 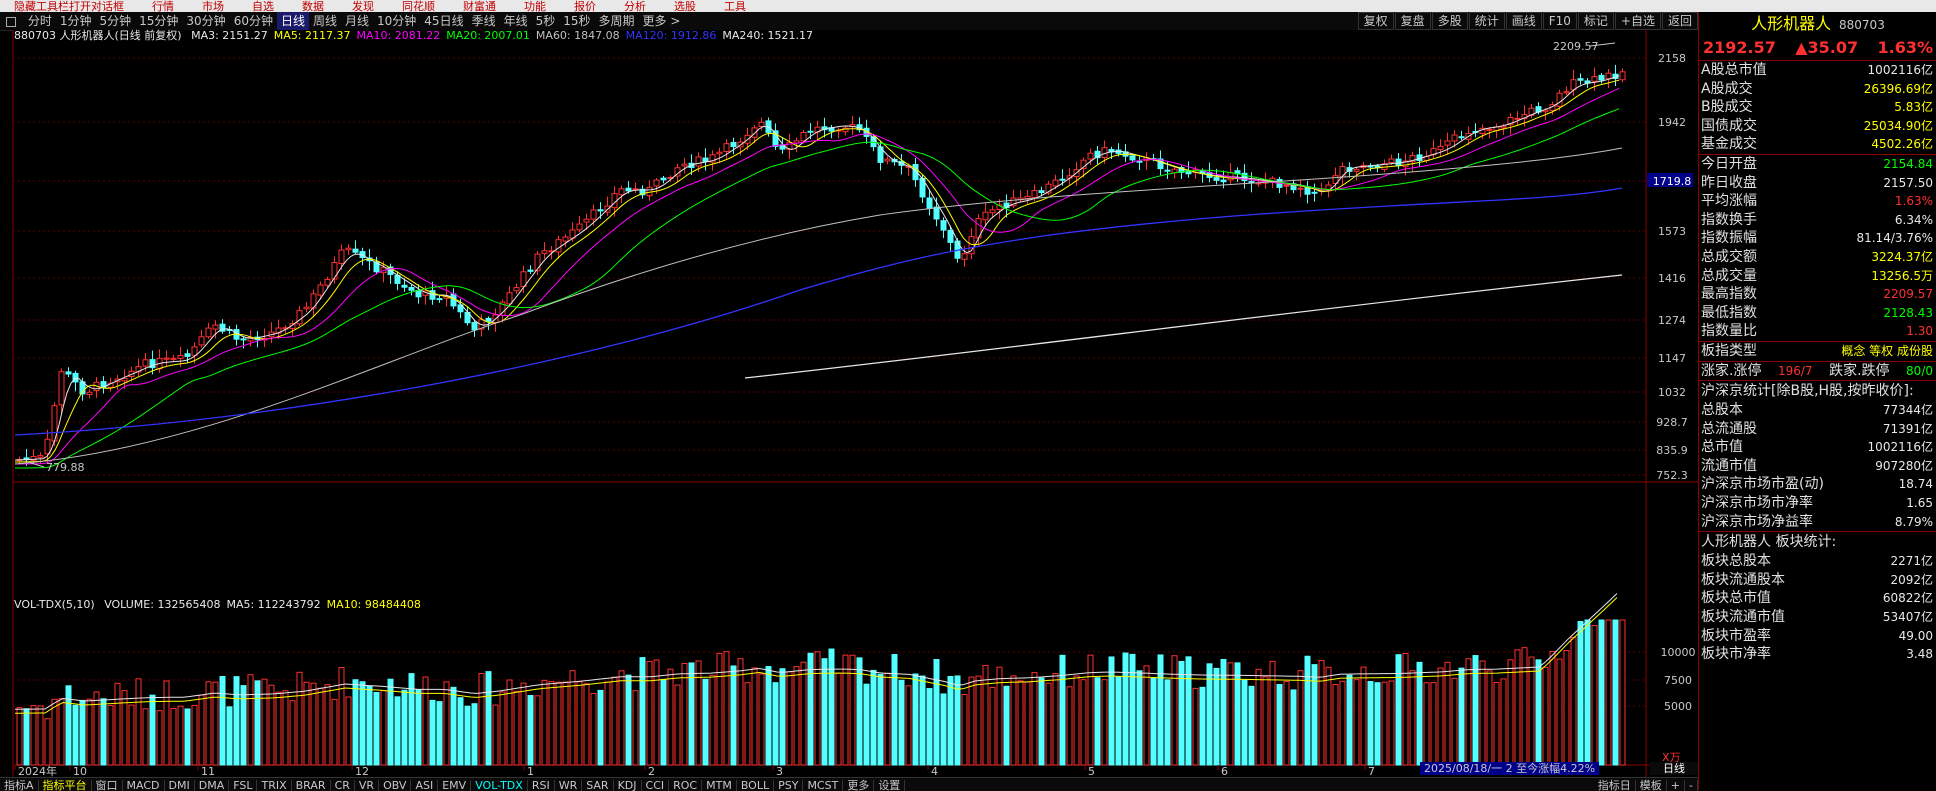 I want to click on tool-button: F10, so click(x=1559, y=21).